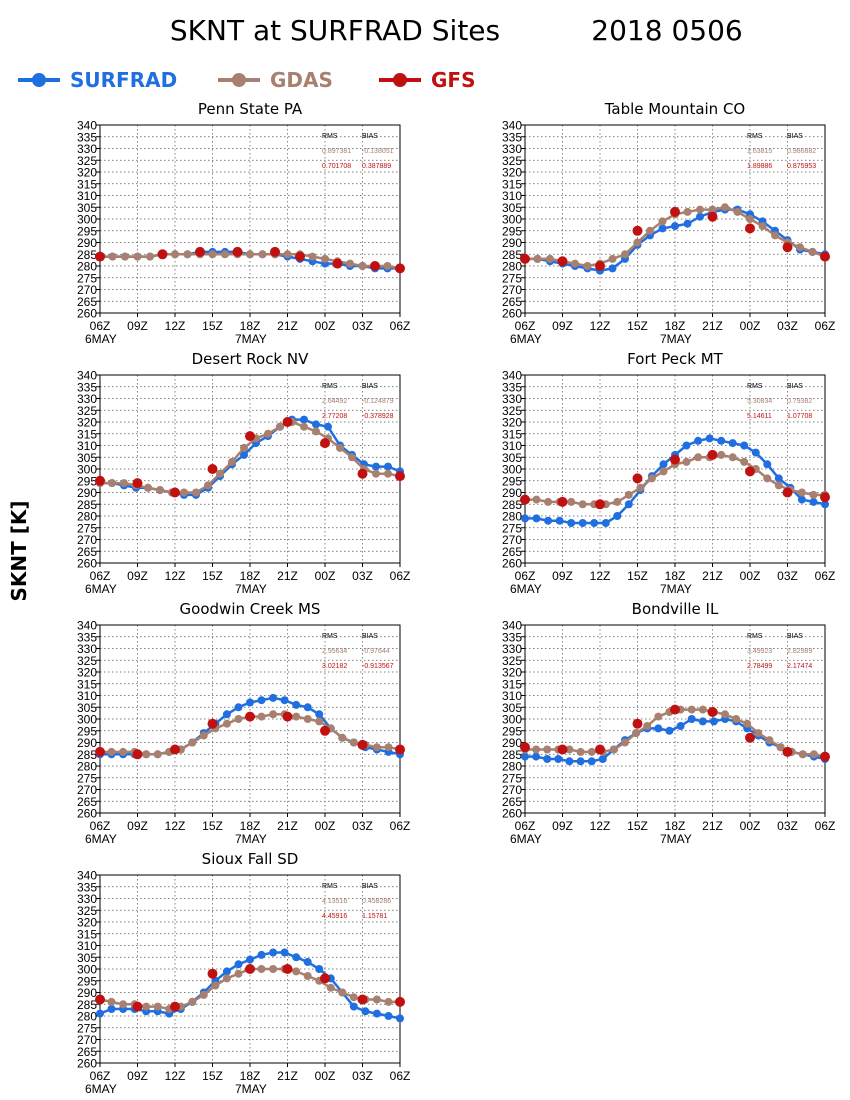 The image size is (850, 1100). What do you see at coordinates (374, 916) in the screenshot?
I see `stats-gfs-bias: 1.15781` at bounding box center [374, 916].